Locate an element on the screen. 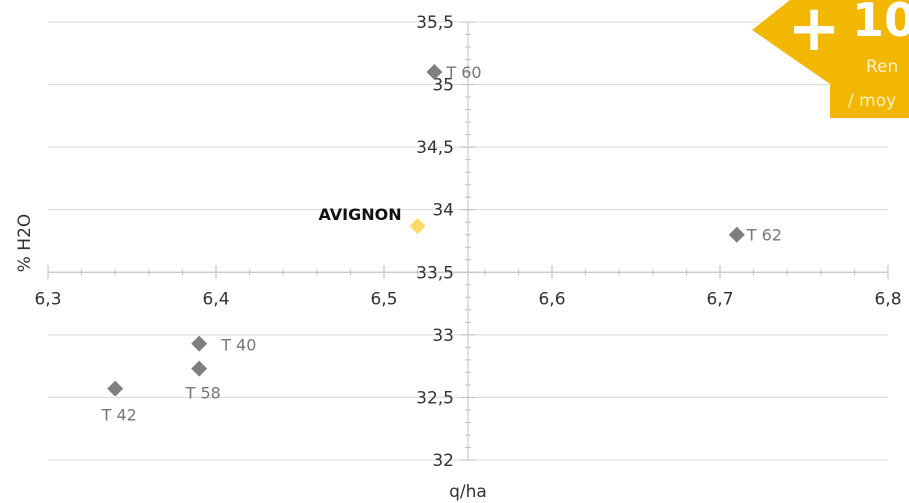  badge-shape is located at coordinates (830, 59).